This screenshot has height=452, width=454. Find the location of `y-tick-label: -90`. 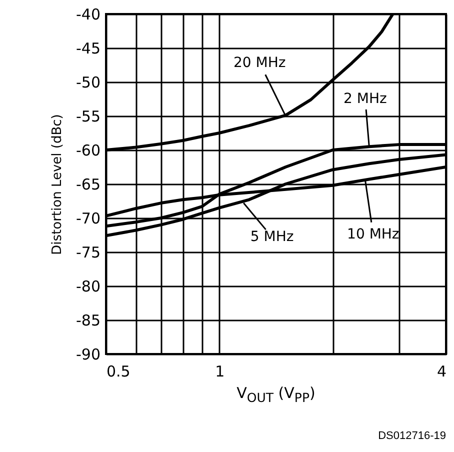

y-tick-label: -90 is located at coordinates (88, 355).